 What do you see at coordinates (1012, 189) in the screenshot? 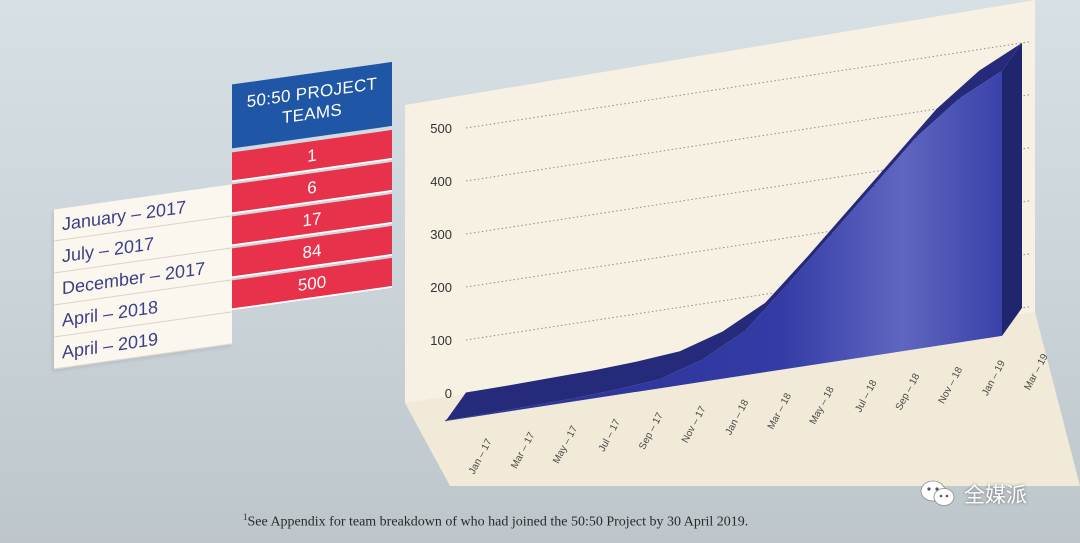
I see `area-end-face` at bounding box center [1012, 189].